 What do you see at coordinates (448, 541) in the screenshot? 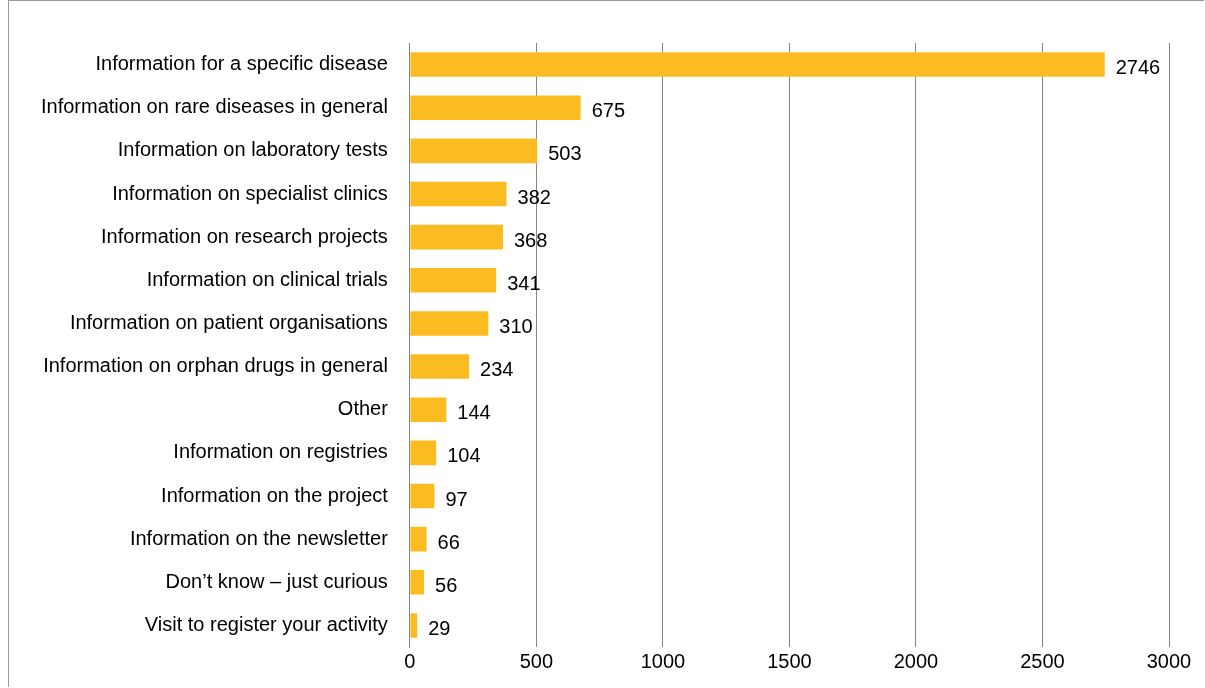
I see `data-label: 66` at bounding box center [448, 541].